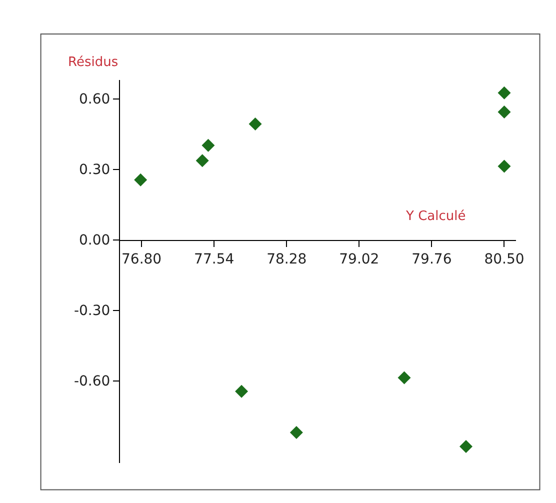 The width and height of the screenshot is (556, 503). What do you see at coordinates (435, 216) in the screenshot?
I see `x-axis-title: Y Calculé` at bounding box center [435, 216].